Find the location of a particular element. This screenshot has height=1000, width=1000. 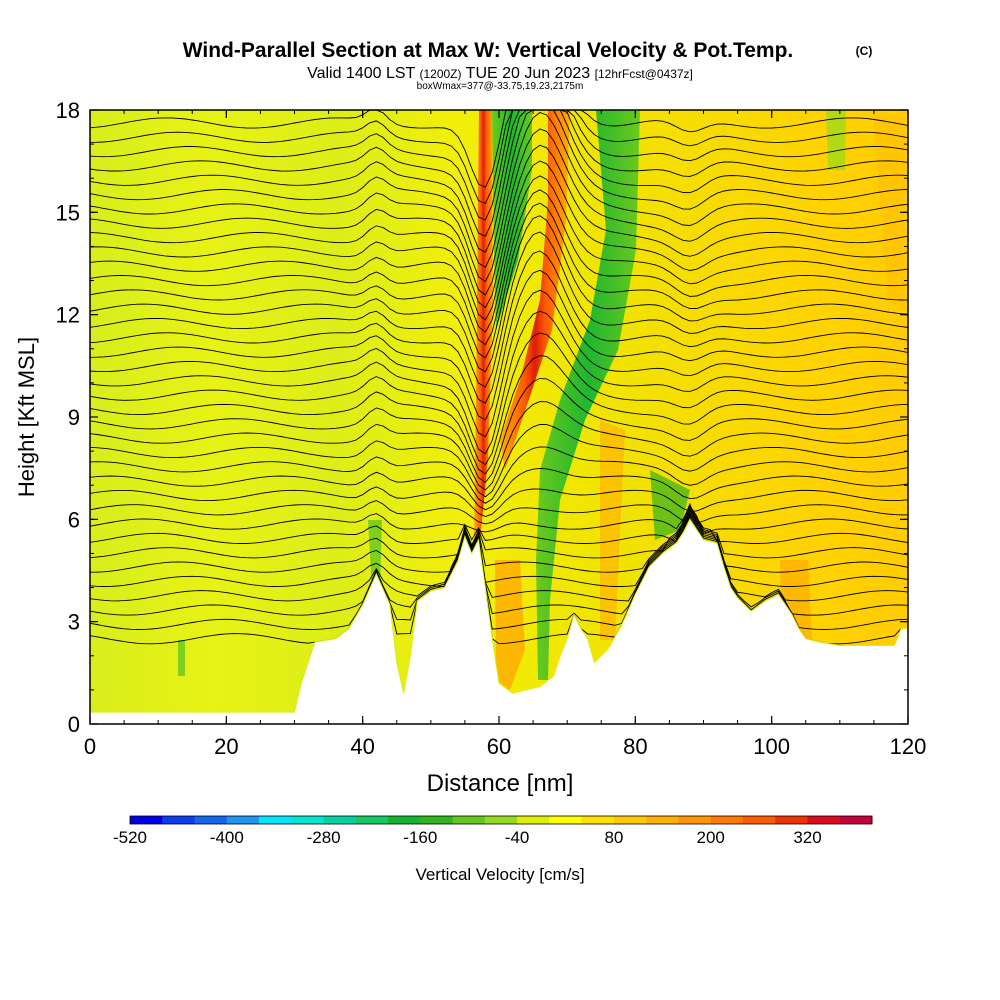

x-tick-label: 100 is located at coordinates (771, 746).